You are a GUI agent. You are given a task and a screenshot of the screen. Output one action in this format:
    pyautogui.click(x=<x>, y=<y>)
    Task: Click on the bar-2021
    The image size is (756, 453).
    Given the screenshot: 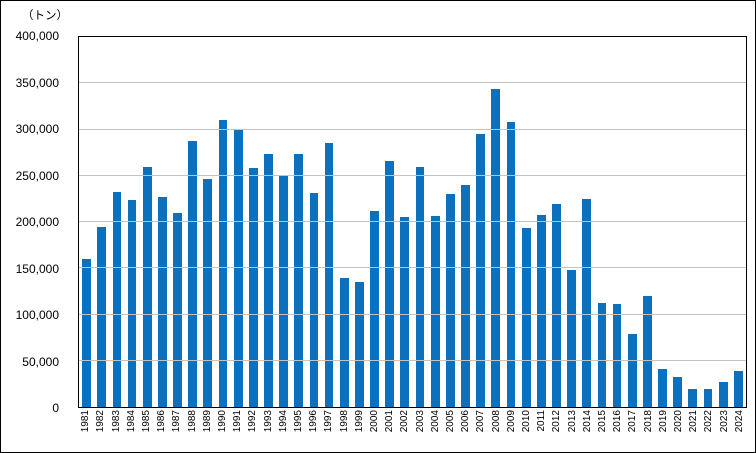 What is the action you would take?
    pyautogui.click(x=693, y=397)
    